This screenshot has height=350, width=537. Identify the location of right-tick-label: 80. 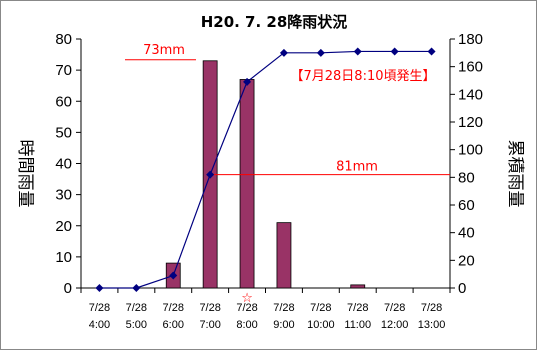
(466, 177).